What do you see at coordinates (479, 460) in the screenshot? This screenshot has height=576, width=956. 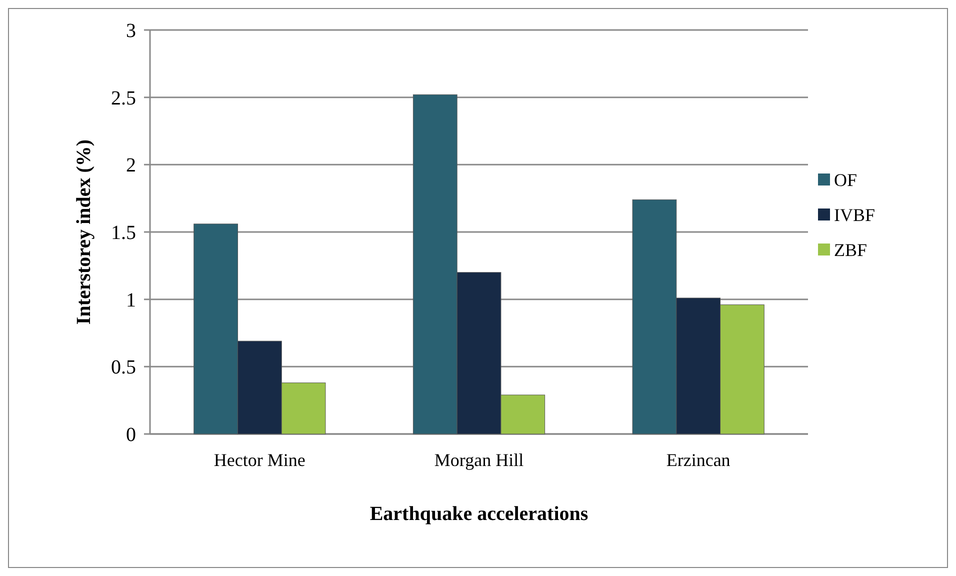 I see `x-tick-label: Morgan Hill` at bounding box center [479, 460].